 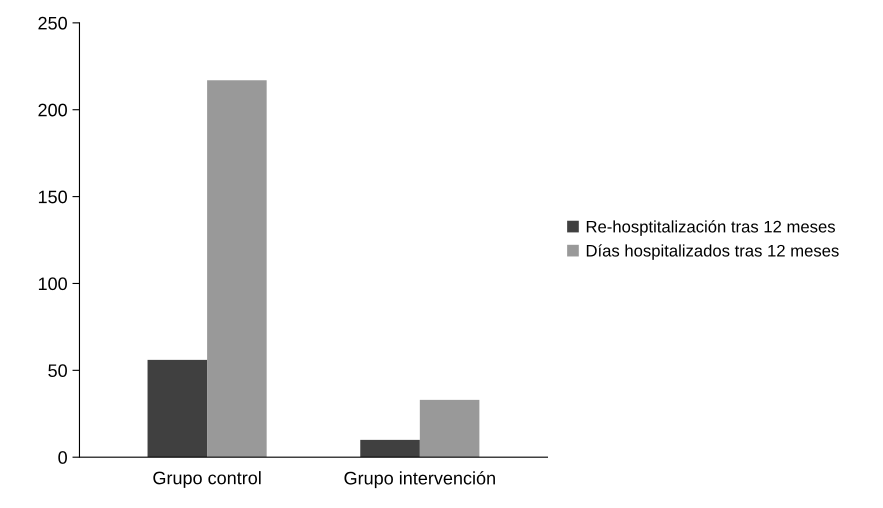 What do you see at coordinates (52, 283) in the screenshot?
I see `y-tick-label: 100` at bounding box center [52, 283].